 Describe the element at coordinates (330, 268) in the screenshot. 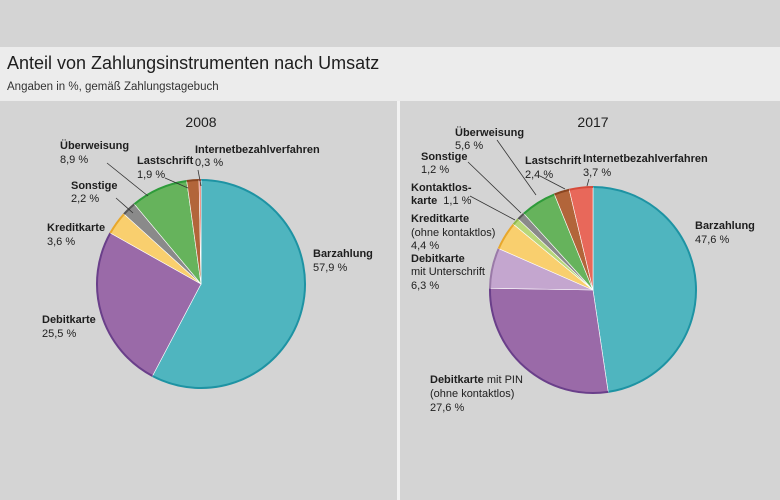

I see `value-barzahlung-2008: 57,9 %` at that location.